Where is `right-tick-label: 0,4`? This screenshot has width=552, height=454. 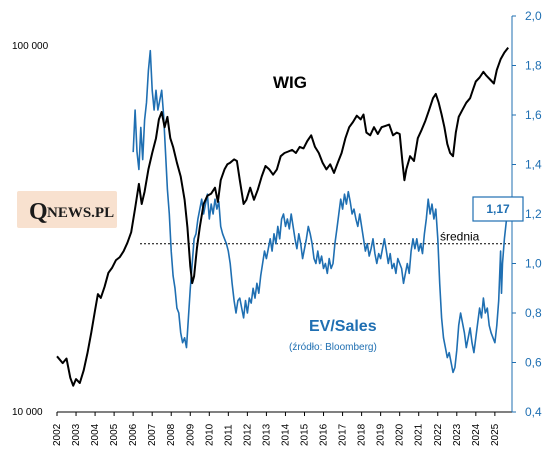
right-tick-label: 0,4 is located at coordinates (533, 412).